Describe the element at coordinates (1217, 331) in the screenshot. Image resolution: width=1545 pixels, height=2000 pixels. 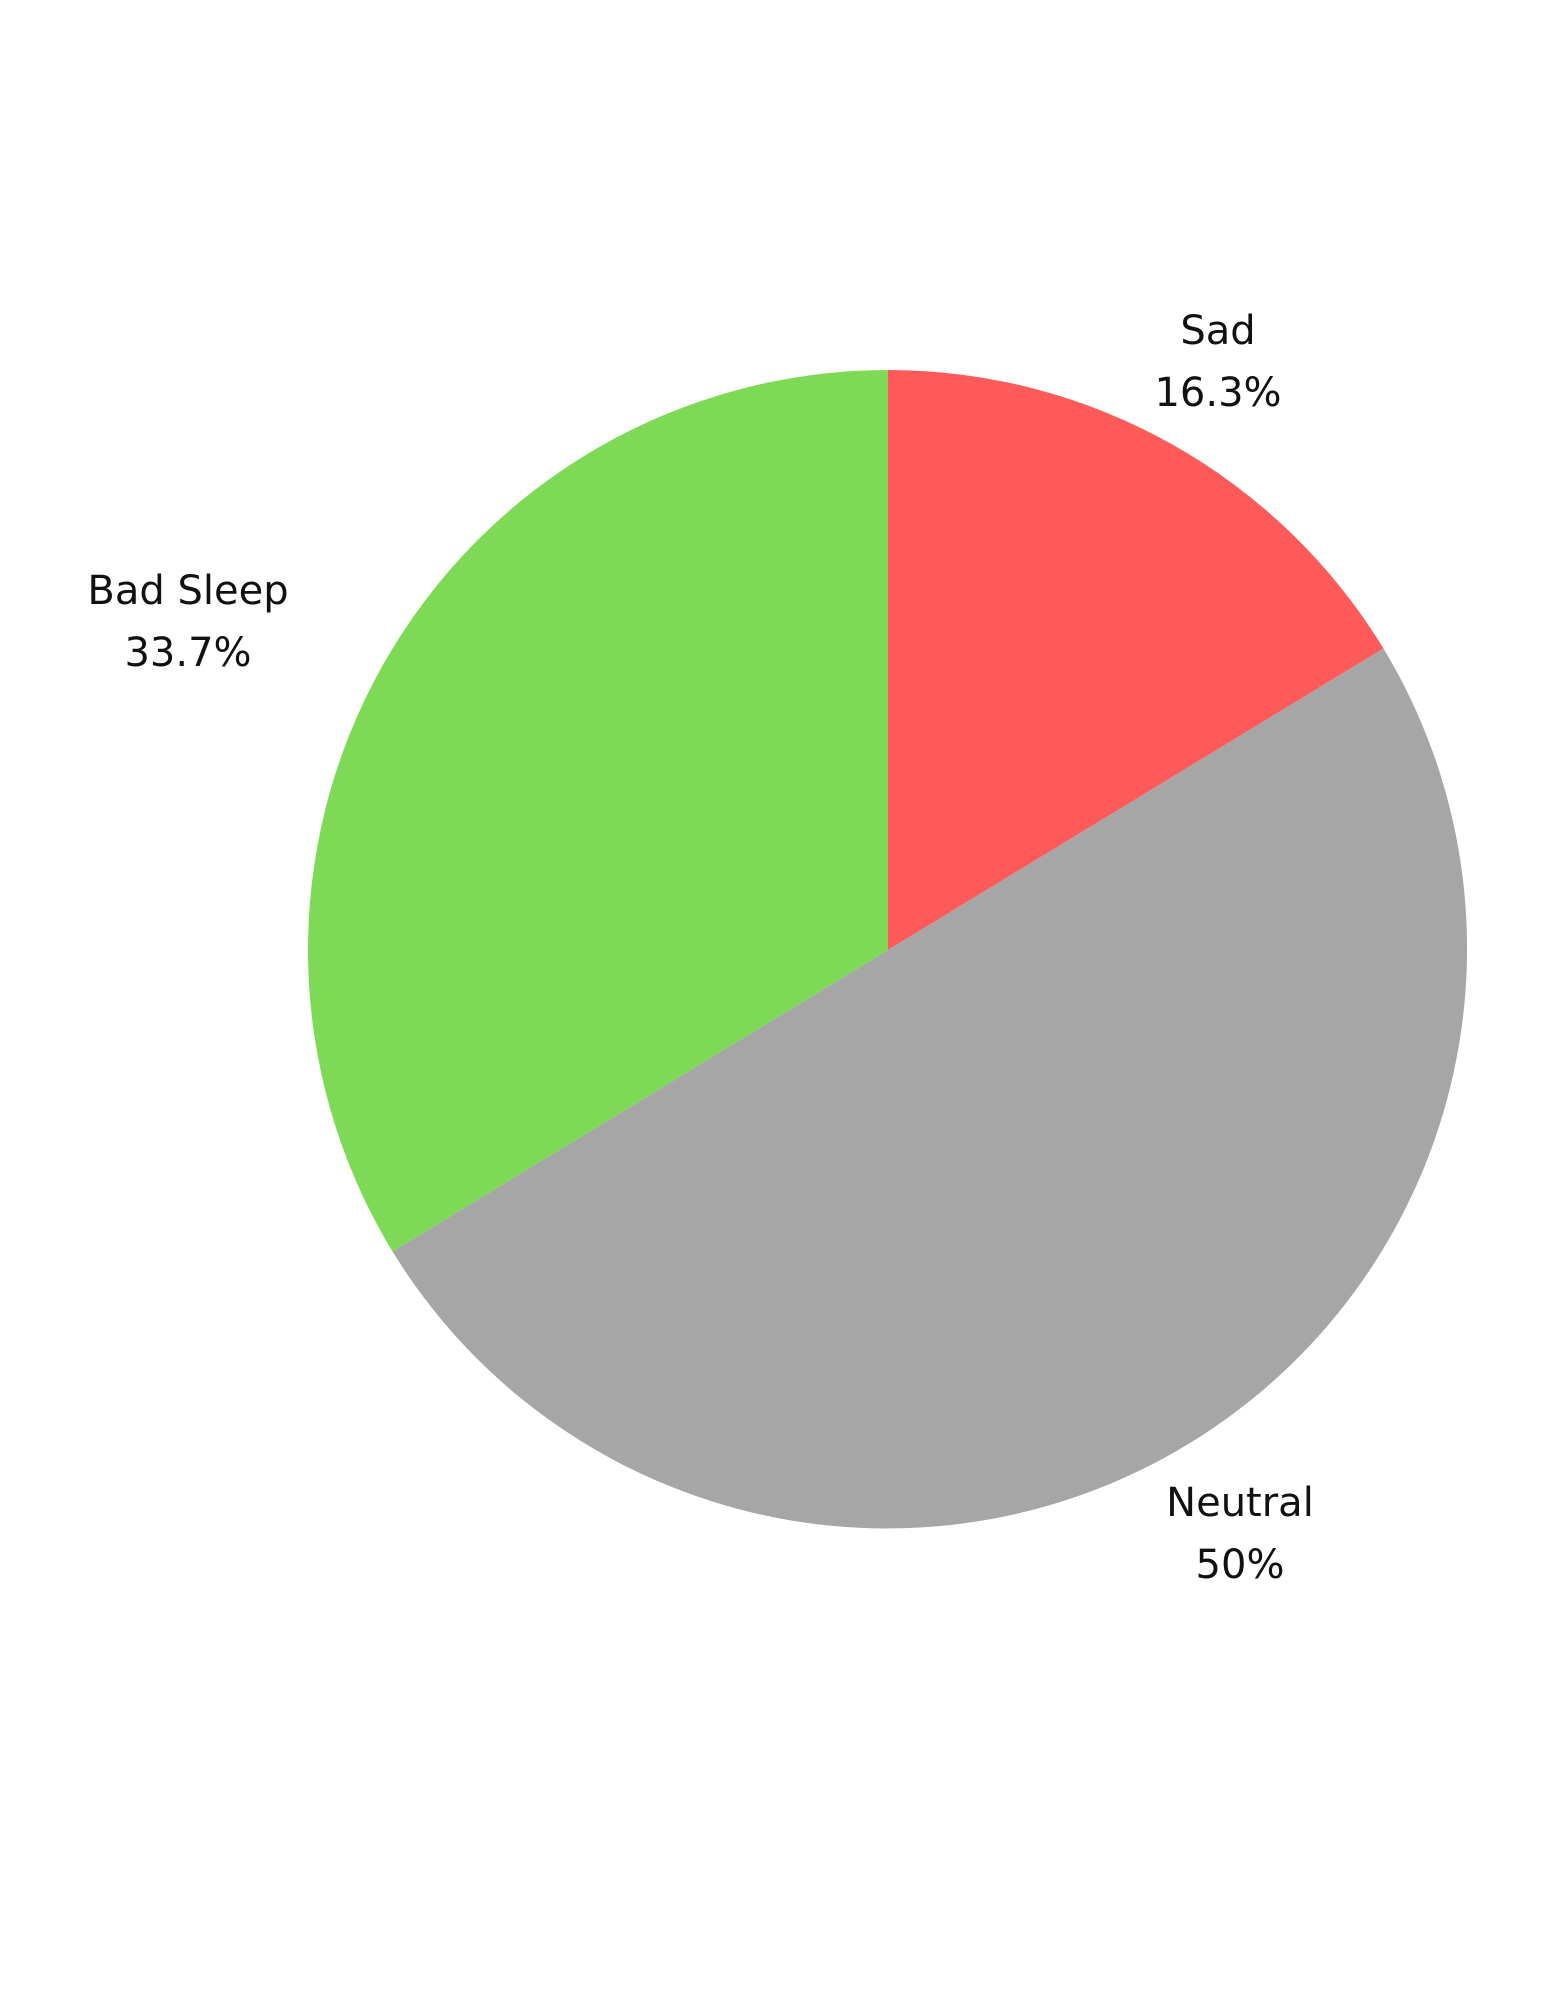
I see `slice-label-sad: Sad` at that location.